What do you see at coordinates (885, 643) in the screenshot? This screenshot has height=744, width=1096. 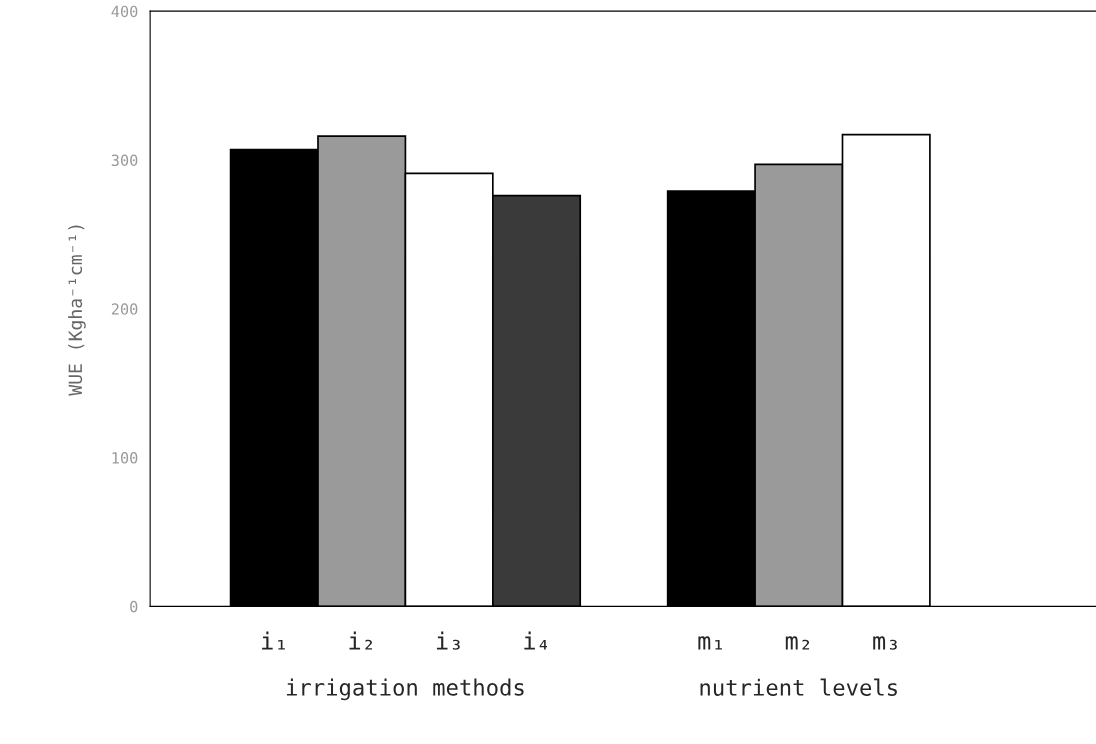 I see `x-tick-label: m₃` at bounding box center [885, 643].